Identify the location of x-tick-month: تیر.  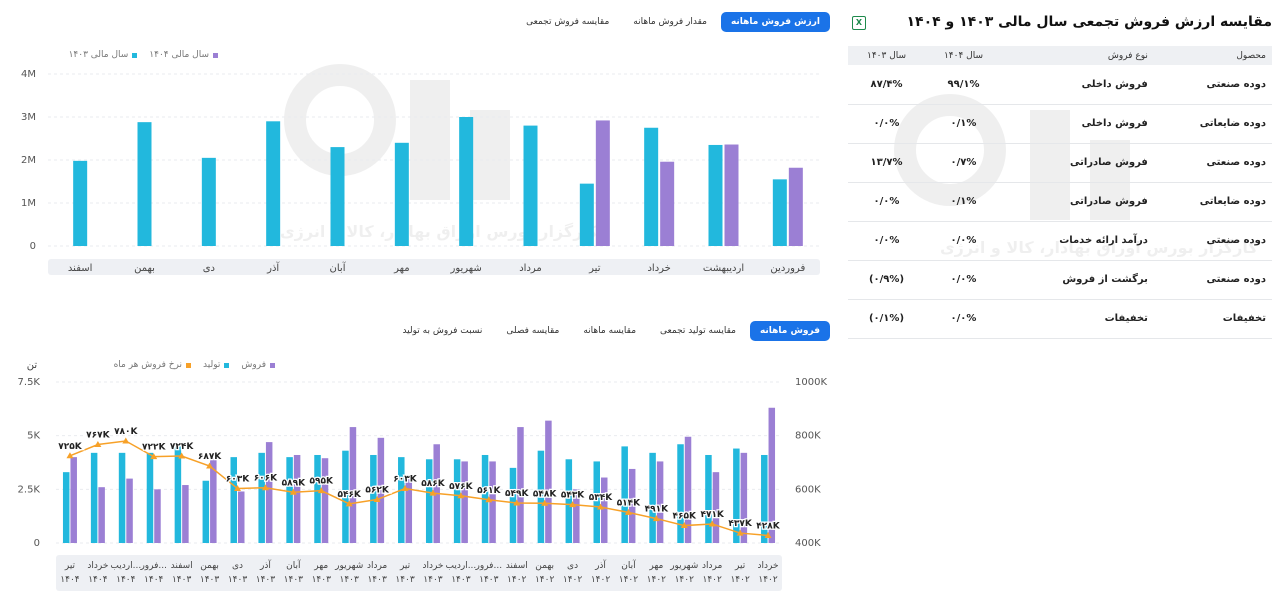
(70, 566).